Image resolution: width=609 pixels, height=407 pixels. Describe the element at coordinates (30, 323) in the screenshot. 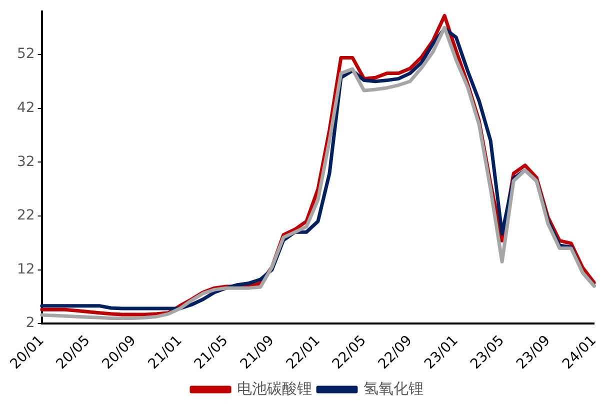

I see `y-tick-label: 2` at that location.